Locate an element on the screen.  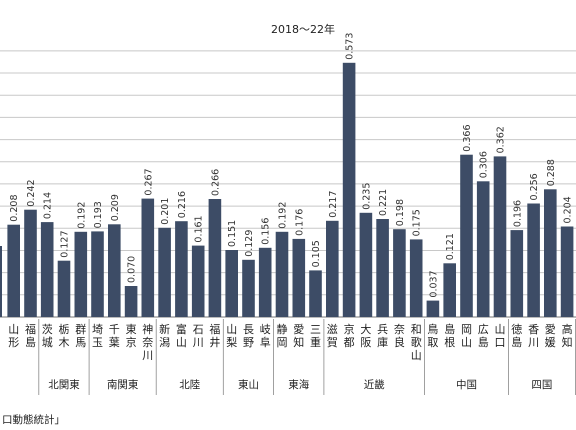
category-label: 三重 is located at coordinates (315, 336).